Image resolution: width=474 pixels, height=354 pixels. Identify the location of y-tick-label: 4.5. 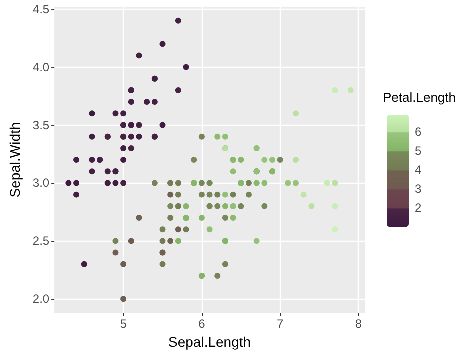
(41, 9).